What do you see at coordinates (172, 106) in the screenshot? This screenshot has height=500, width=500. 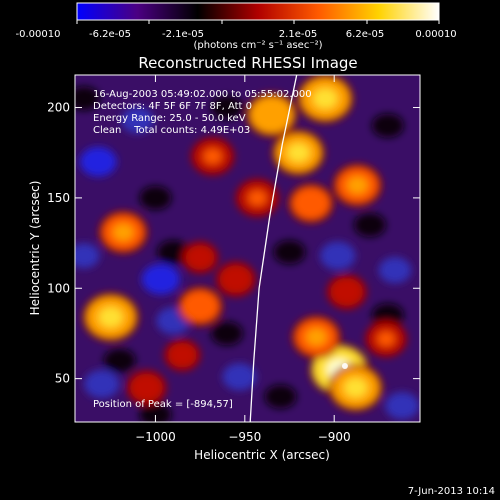 I see `annotation-detectors: Detectors: 4F 5F 6F 7F 8F, Att 0` at bounding box center [172, 106].